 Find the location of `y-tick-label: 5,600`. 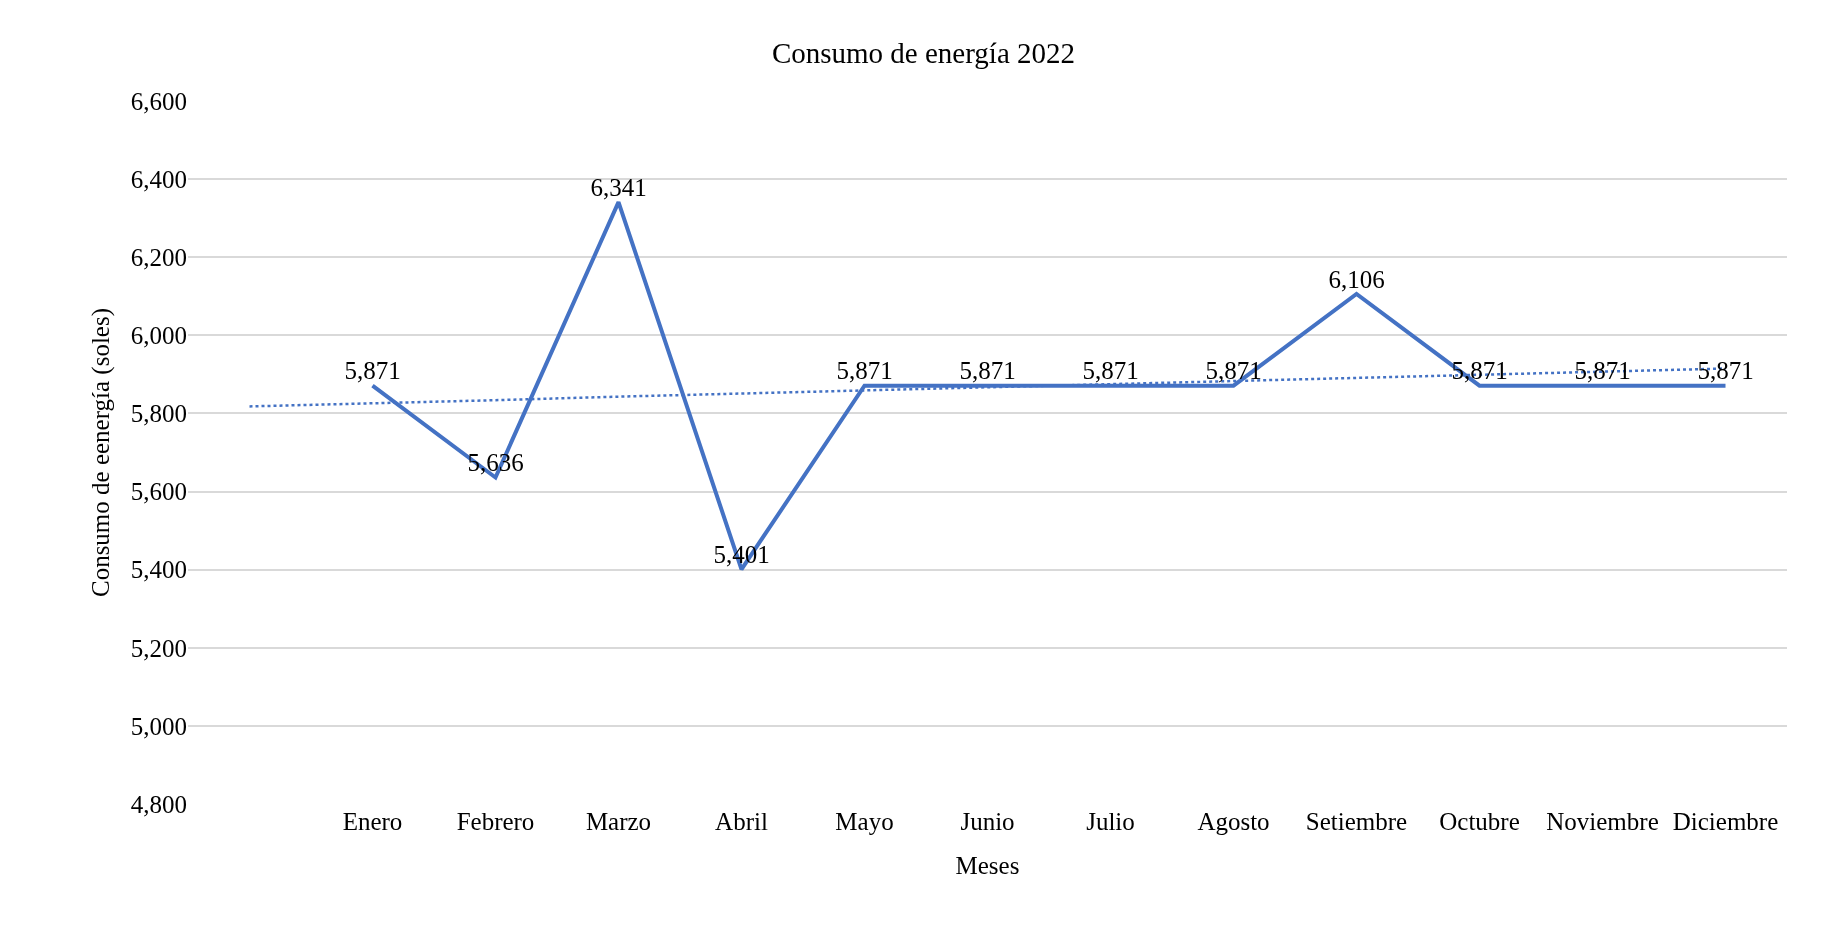

y-tick-label: 5,600 is located at coordinates (158, 492).